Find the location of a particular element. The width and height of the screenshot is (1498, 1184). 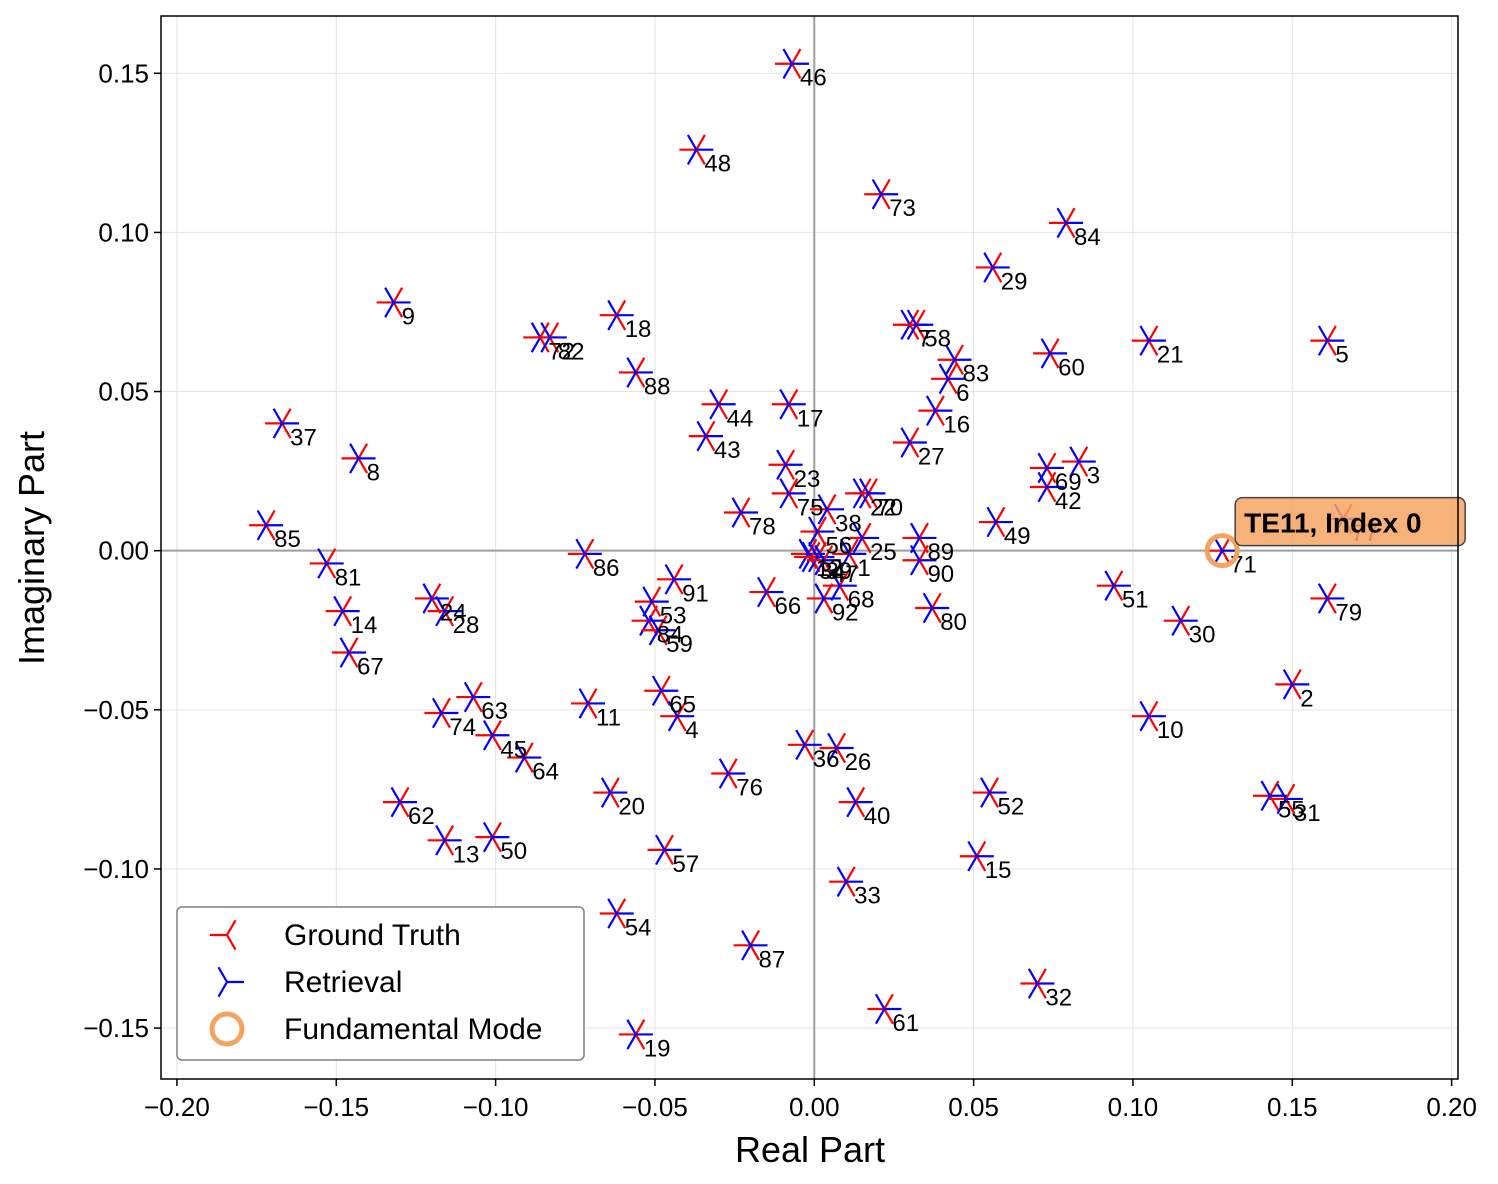

point-label: 38 is located at coordinates (848, 523).